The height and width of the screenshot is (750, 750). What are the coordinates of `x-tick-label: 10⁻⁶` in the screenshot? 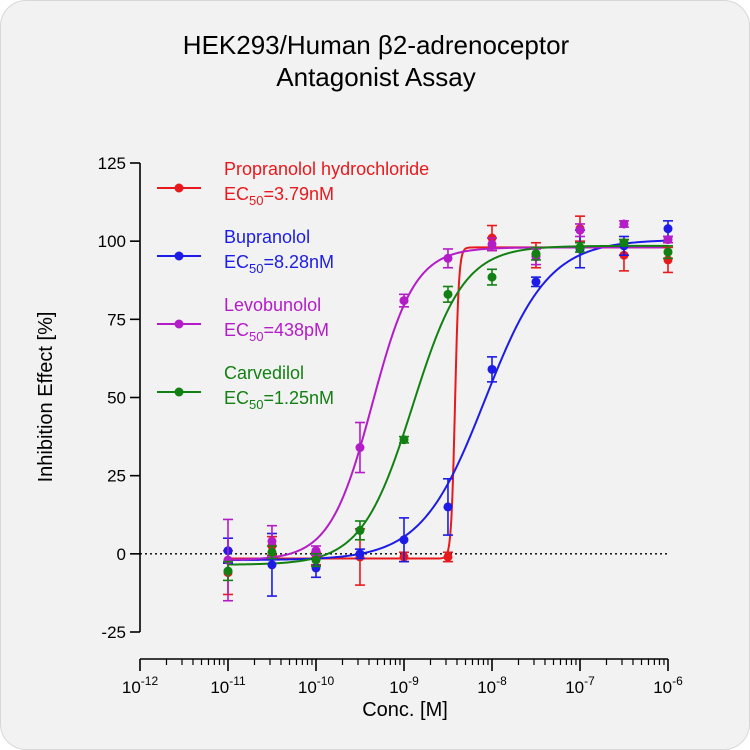 It's located at (668, 685).